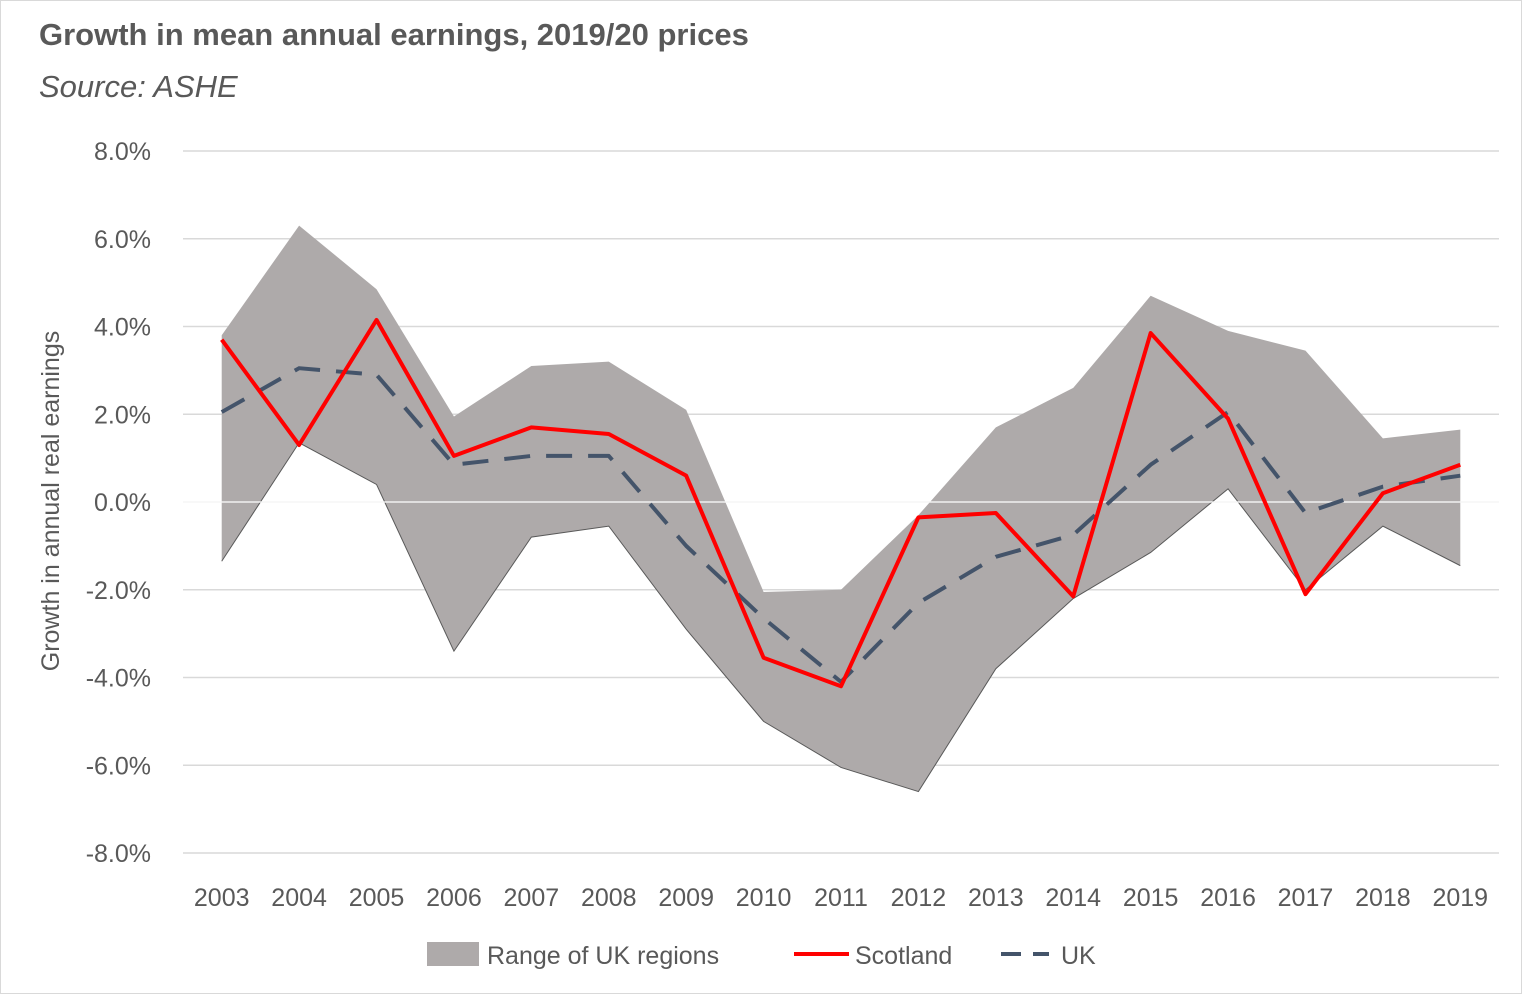  Describe the element at coordinates (122, 240) in the screenshot. I see `y-tick-label: 6.0%` at that location.